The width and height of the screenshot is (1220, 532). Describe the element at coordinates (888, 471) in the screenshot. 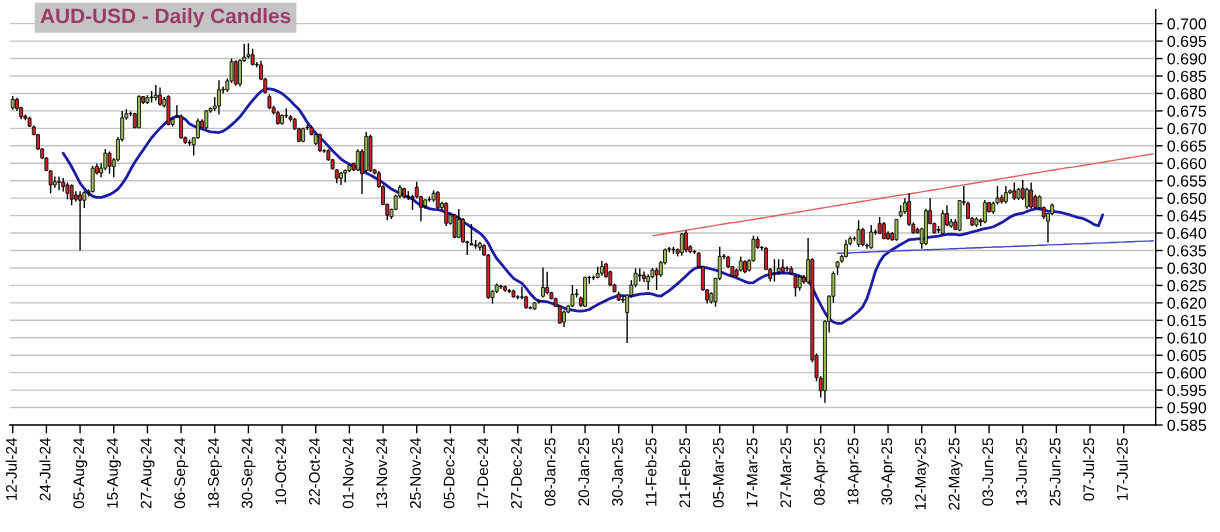

I see `x-tick-label: 30-Apr-25` at that location.